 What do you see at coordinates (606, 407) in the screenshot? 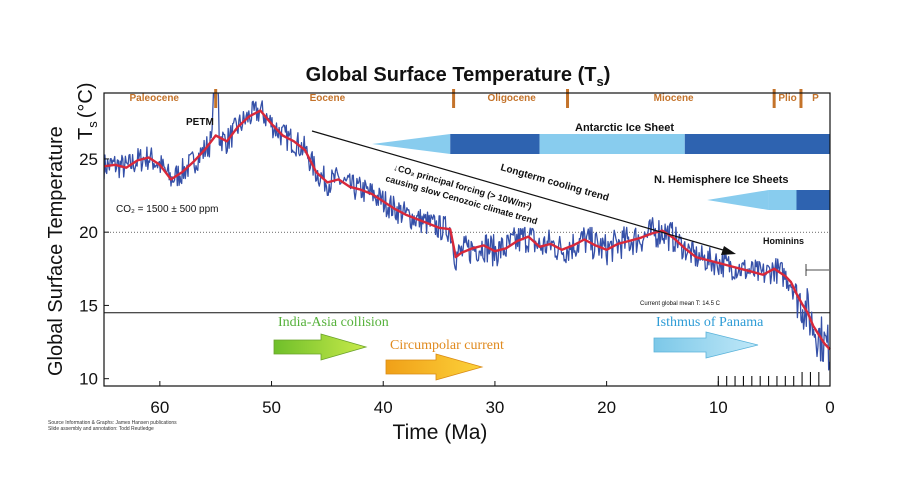
I see `x-tick-label: 20` at bounding box center [606, 407].